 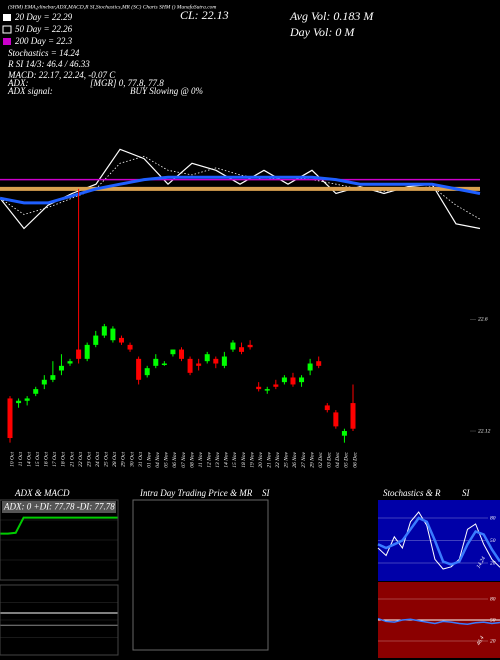 What do you see at coordinates (270, 459) in the screenshot?
I see `x-tick-label: 21 Nov` at bounding box center [270, 459].